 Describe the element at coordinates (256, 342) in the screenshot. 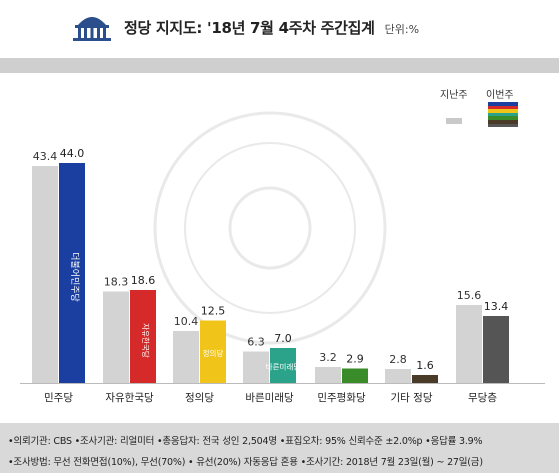

I see `value-label-prev-3: 6.3` at that location.